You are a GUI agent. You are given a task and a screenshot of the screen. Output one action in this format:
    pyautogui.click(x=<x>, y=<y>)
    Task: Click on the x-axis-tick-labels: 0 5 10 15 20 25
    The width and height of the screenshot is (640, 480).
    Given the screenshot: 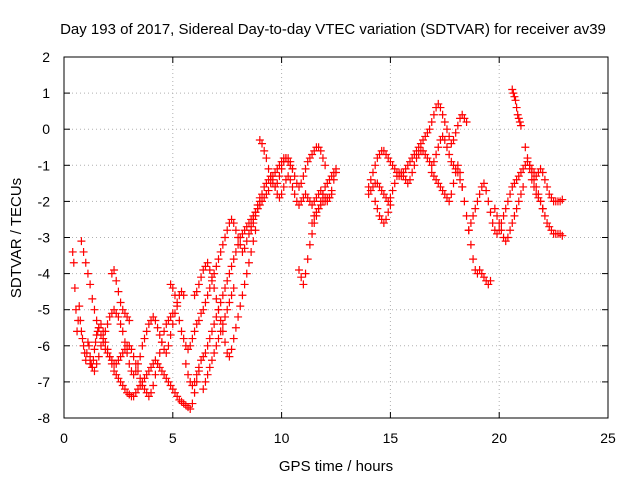 What is the action you would take?
    pyautogui.click(x=338, y=438)
    